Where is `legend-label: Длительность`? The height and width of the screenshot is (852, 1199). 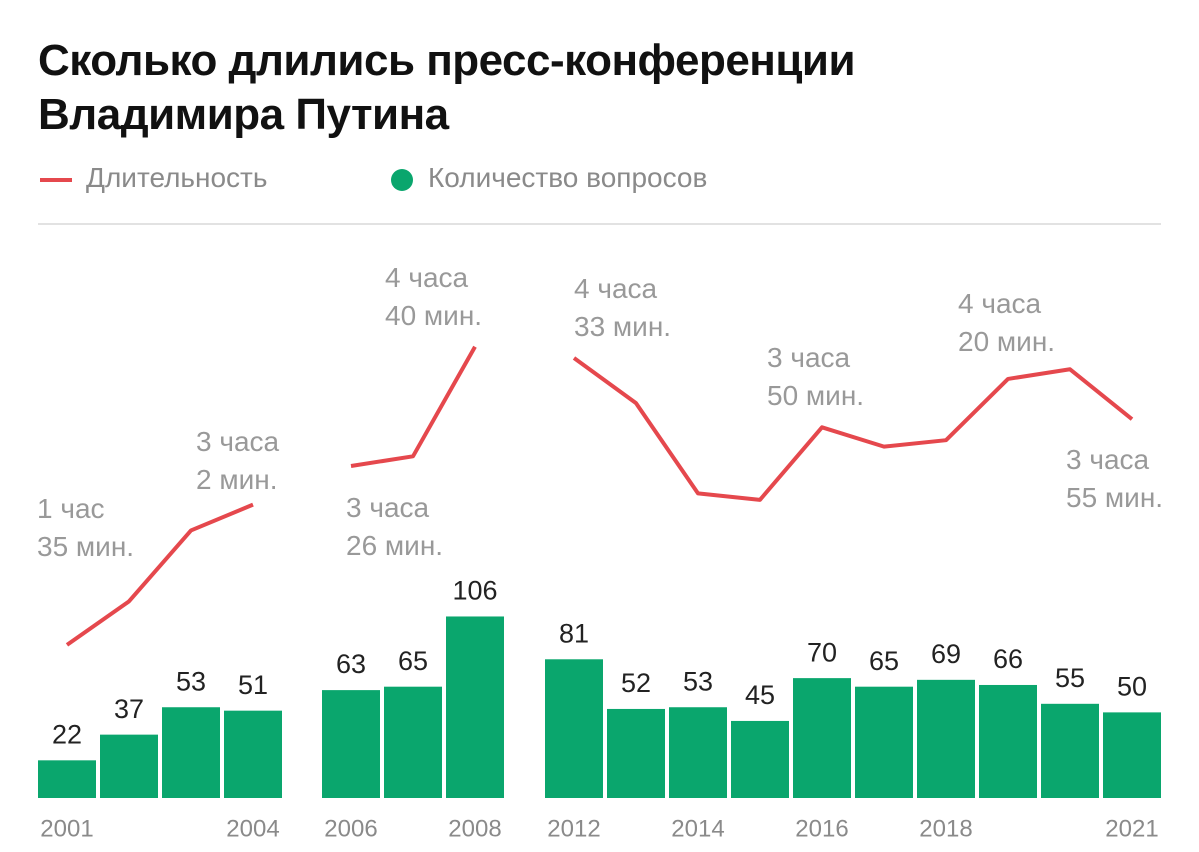 legend-label: Длительность is located at coordinates (177, 177).